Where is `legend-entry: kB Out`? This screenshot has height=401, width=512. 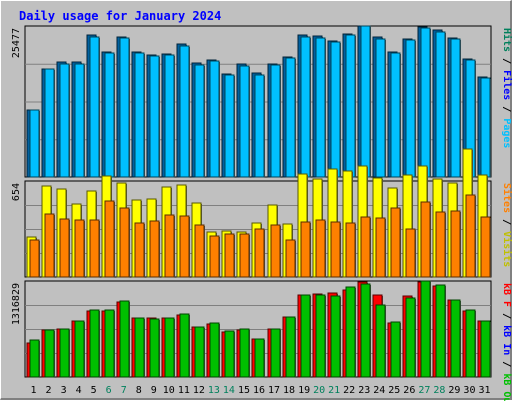 legend-entry: kB Out is located at coordinates (506, 387).